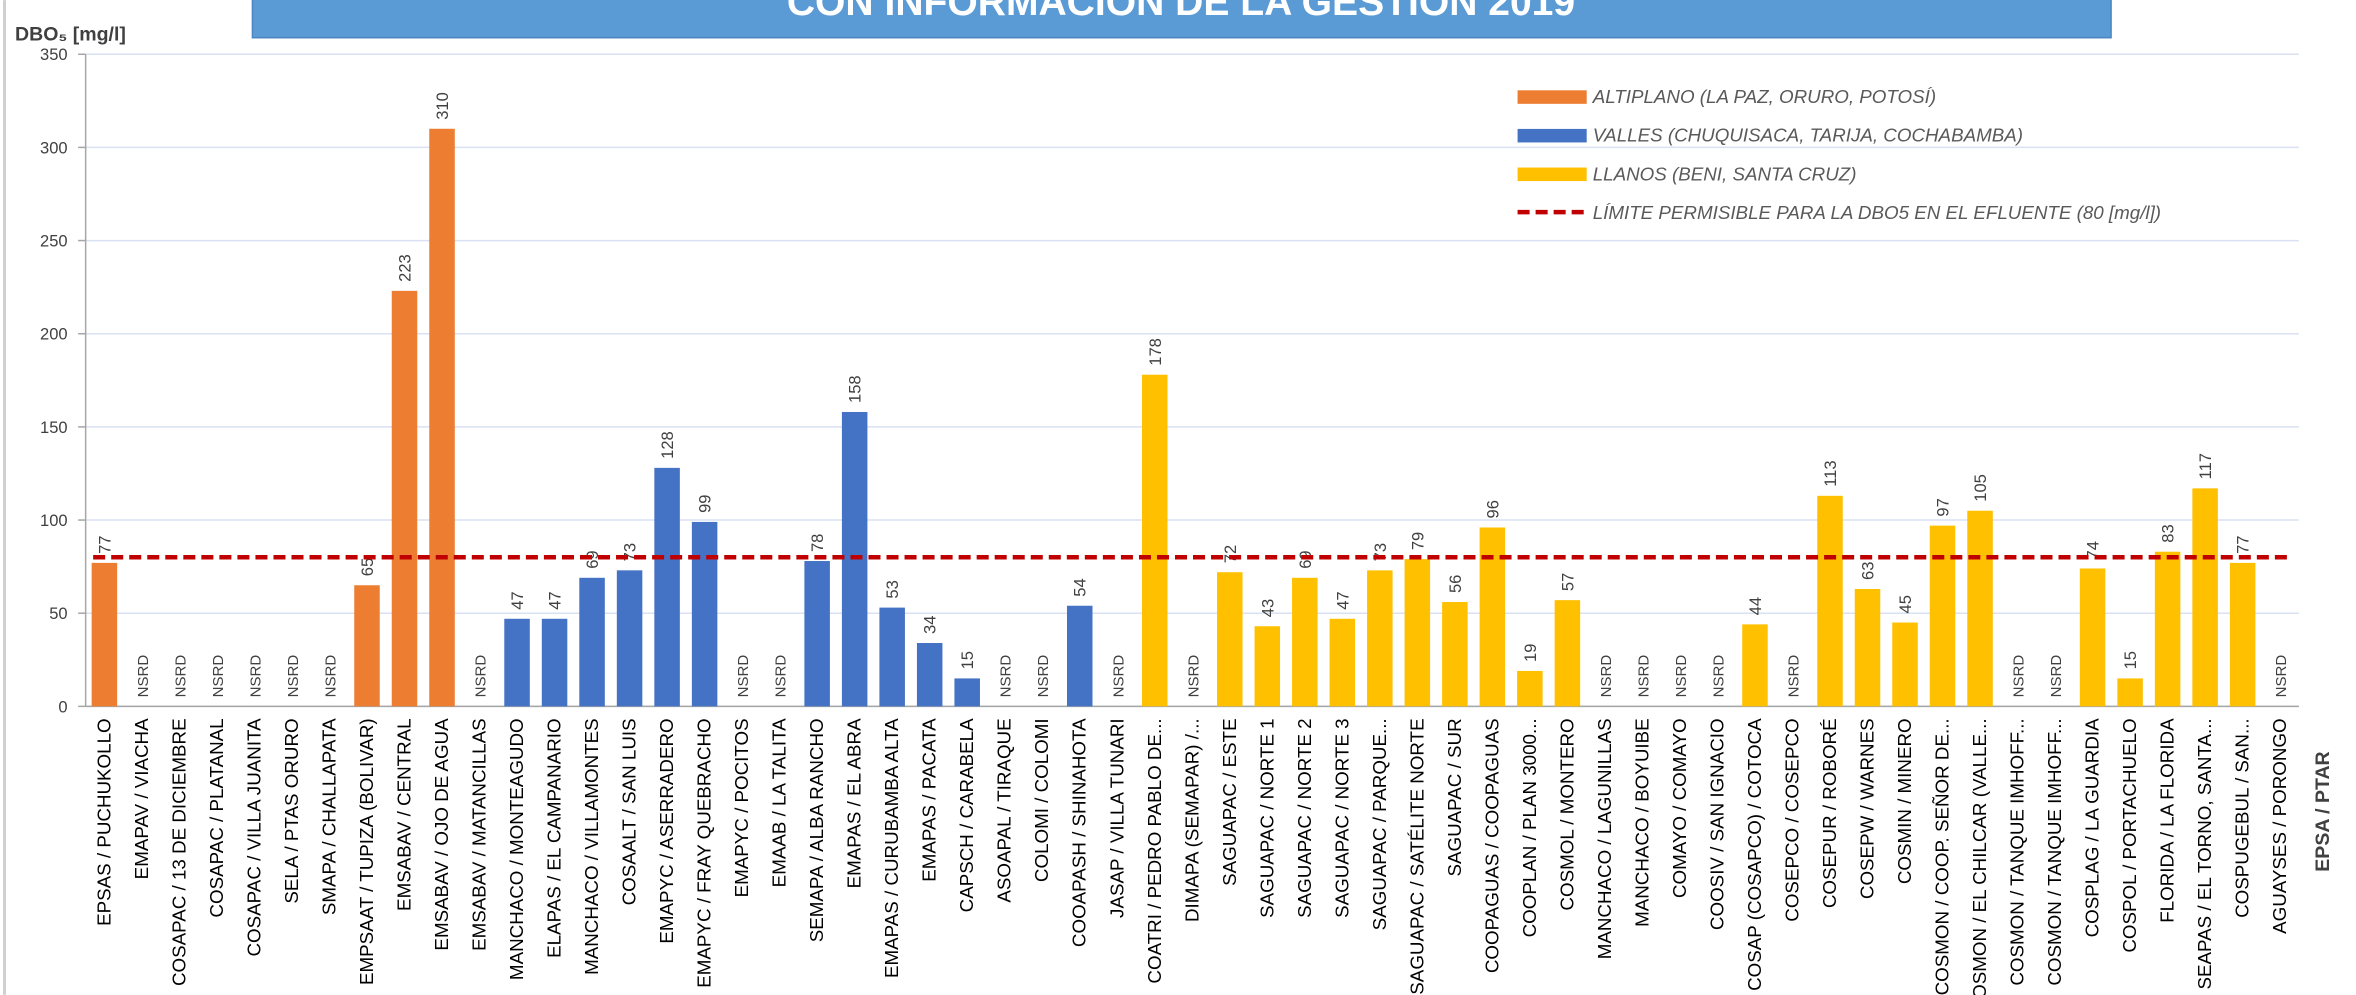 This screenshot has height=995, width=2356. I want to click on x-tick-label: ASOAPAL / TIRAQUE, so click(1004, 810).